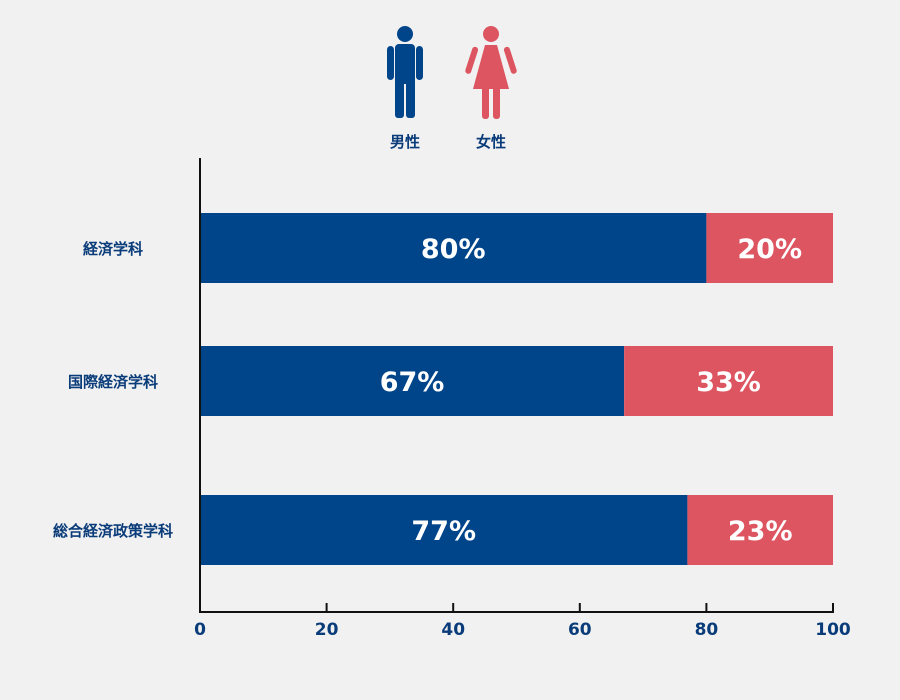 Image resolution: width=900 pixels, height=700 pixels. I want to click on male-person-icon, so click(405, 72).